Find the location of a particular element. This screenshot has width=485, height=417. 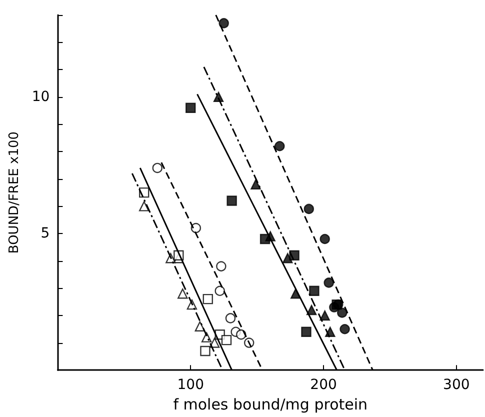

x-tick-label: 100 is located at coordinates (190, 385).